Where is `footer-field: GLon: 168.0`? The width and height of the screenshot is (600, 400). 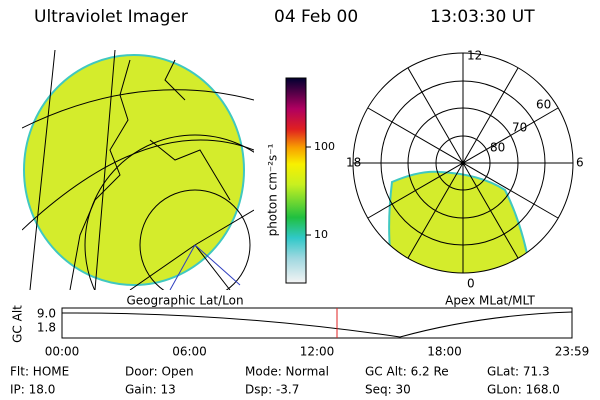 footer-field: GLon: 168.0 is located at coordinates (523, 390).